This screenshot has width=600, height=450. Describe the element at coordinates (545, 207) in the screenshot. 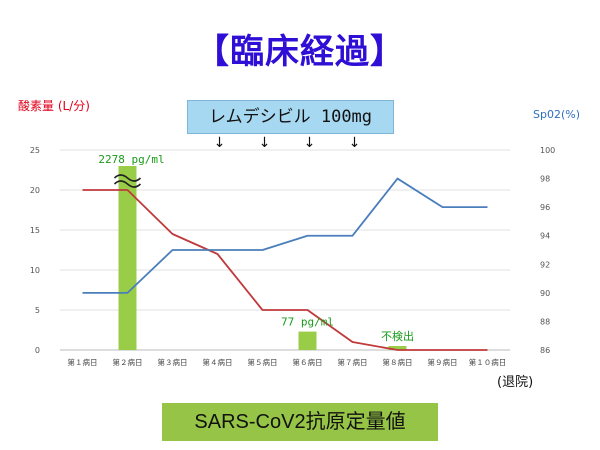

I see `right-tick-label: 96` at that location.